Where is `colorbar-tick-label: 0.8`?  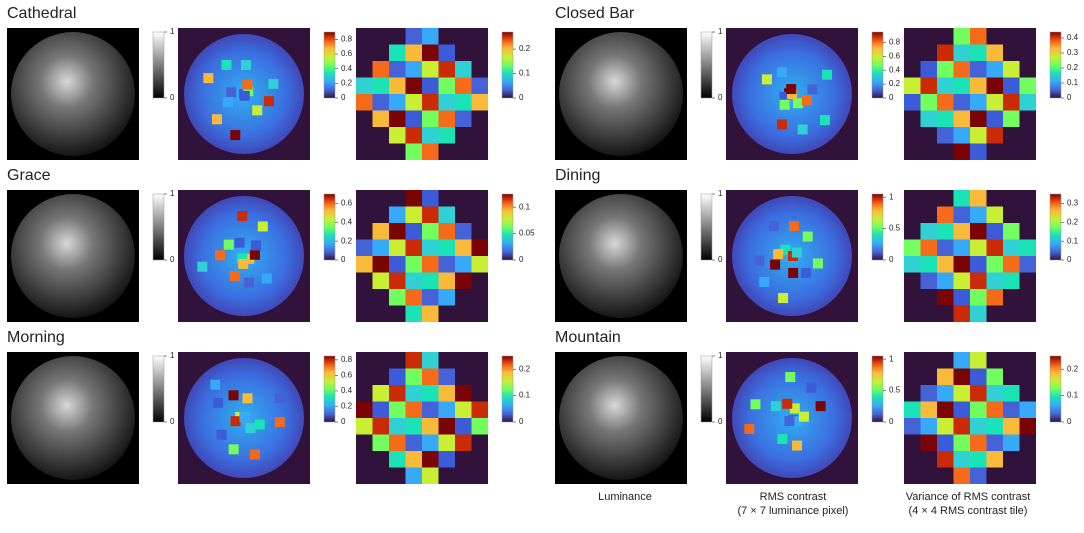 colorbar-tick-label: 0.8 is located at coordinates (895, 42).